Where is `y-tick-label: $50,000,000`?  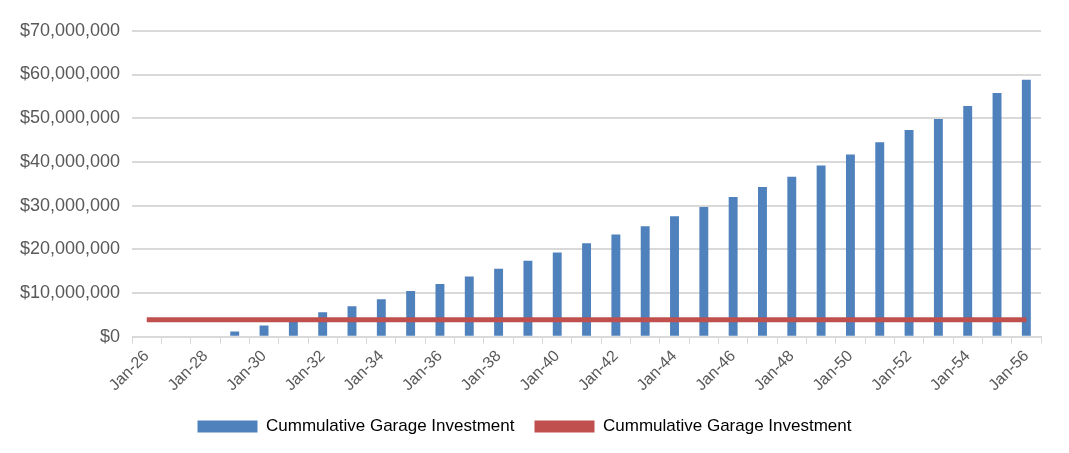
y-tick-label: $50,000,000 is located at coordinates (70, 117).